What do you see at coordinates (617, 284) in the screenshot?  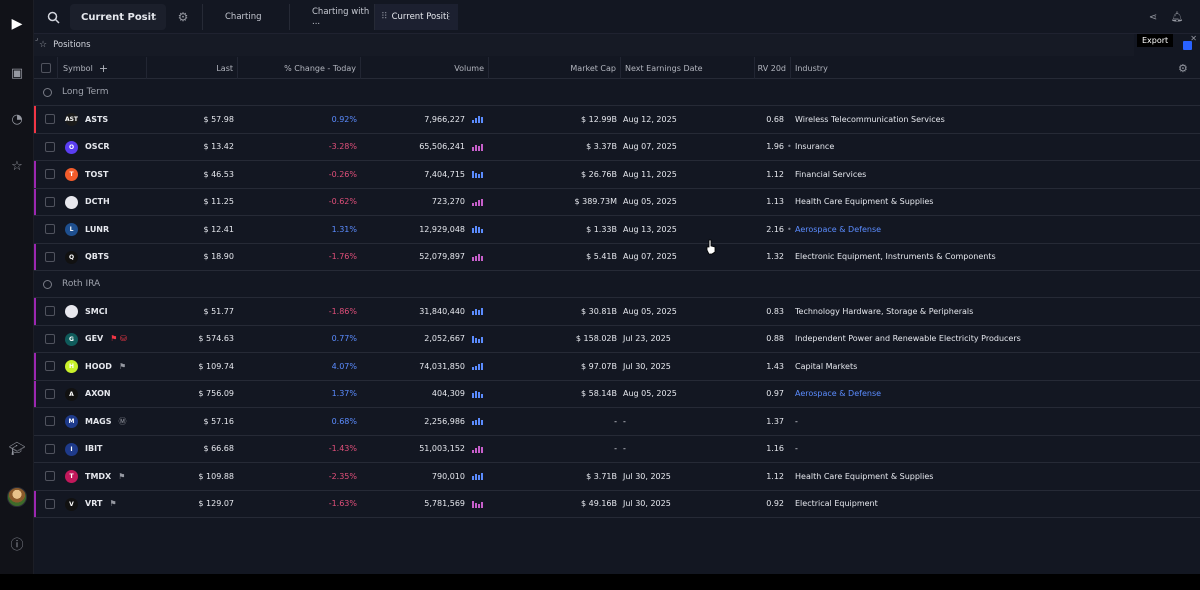 I see `group-header: Roth IRA` at bounding box center [617, 284].